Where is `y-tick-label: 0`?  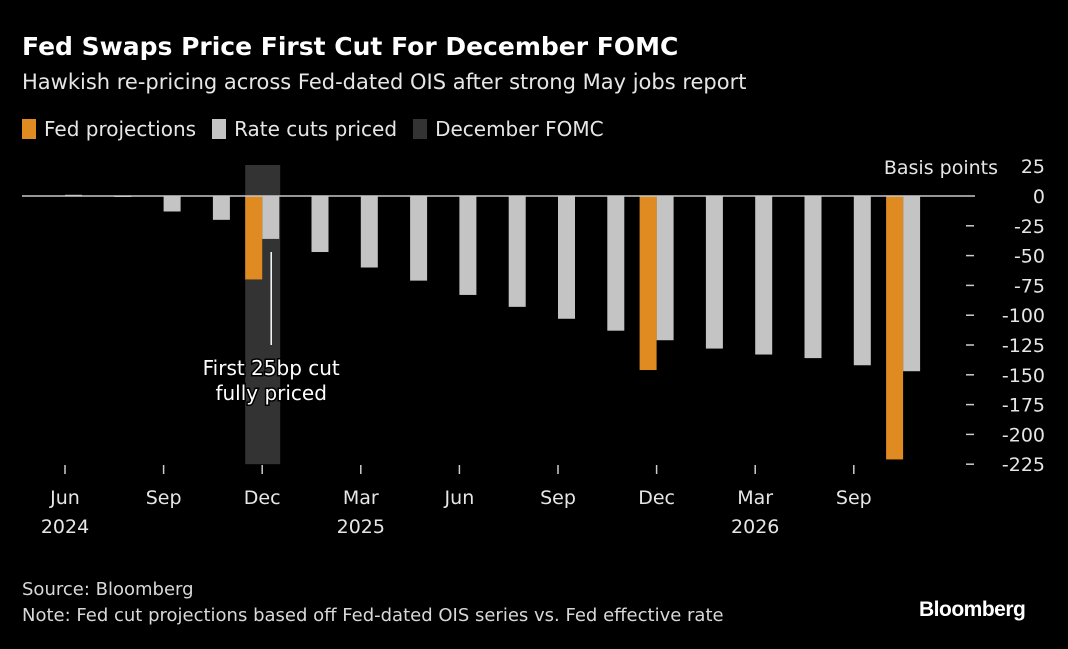 y-tick-label: 0 is located at coordinates (1039, 197).